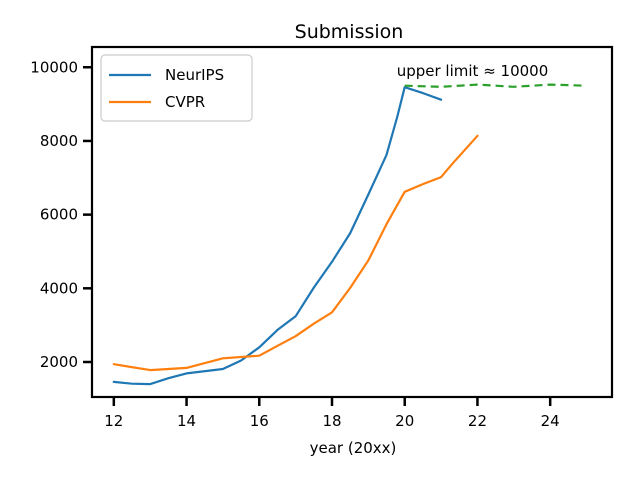 This screenshot has height=480, width=640. What do you see at coordinates (185, 102) in the screenshot?
I see `legend-label: CVPR` at bounding box center [185, 102].